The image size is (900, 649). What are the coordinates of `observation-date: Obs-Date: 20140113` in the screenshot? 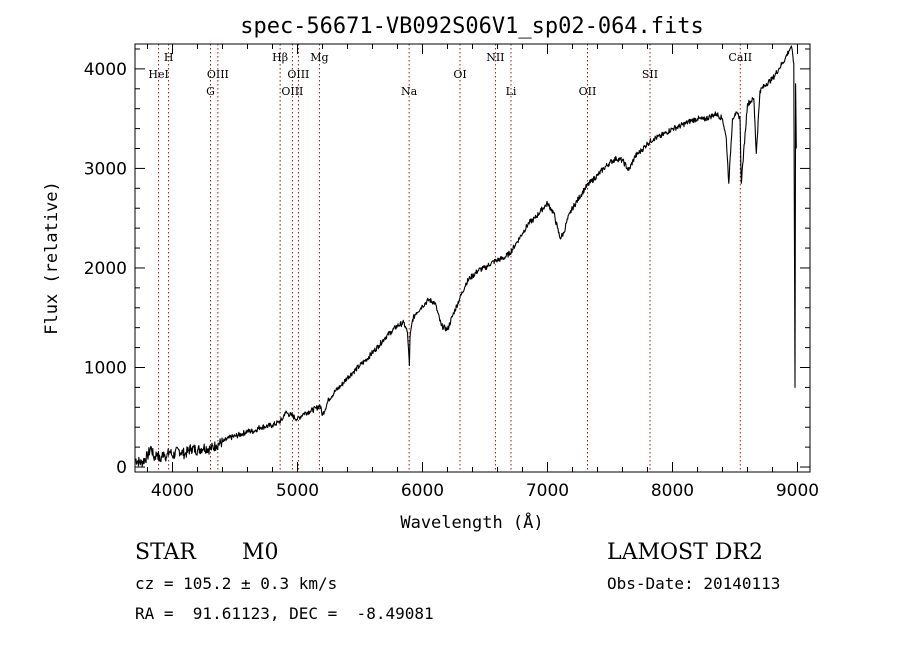 It's located at (694, 583).